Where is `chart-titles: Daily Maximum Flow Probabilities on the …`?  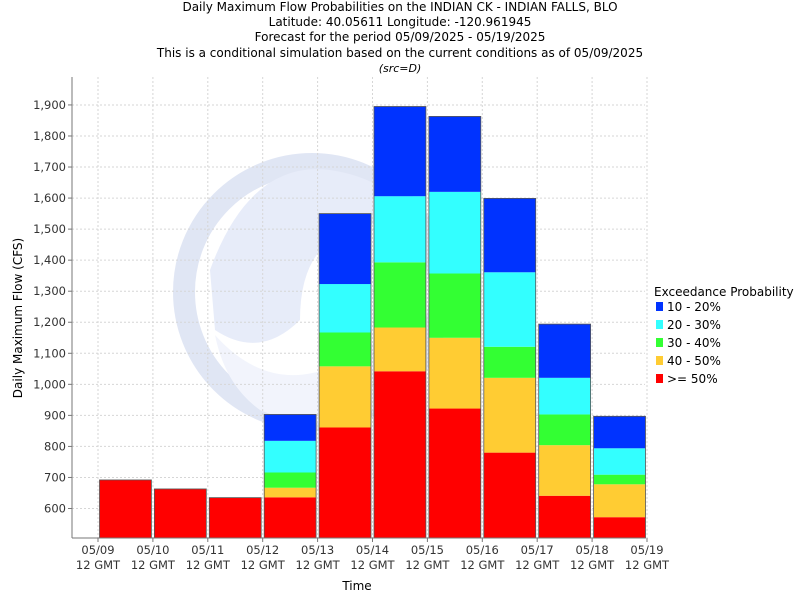
chart-titles: Daily Maximum Flow Probabilities on the … is located at coordinates (400, 38).